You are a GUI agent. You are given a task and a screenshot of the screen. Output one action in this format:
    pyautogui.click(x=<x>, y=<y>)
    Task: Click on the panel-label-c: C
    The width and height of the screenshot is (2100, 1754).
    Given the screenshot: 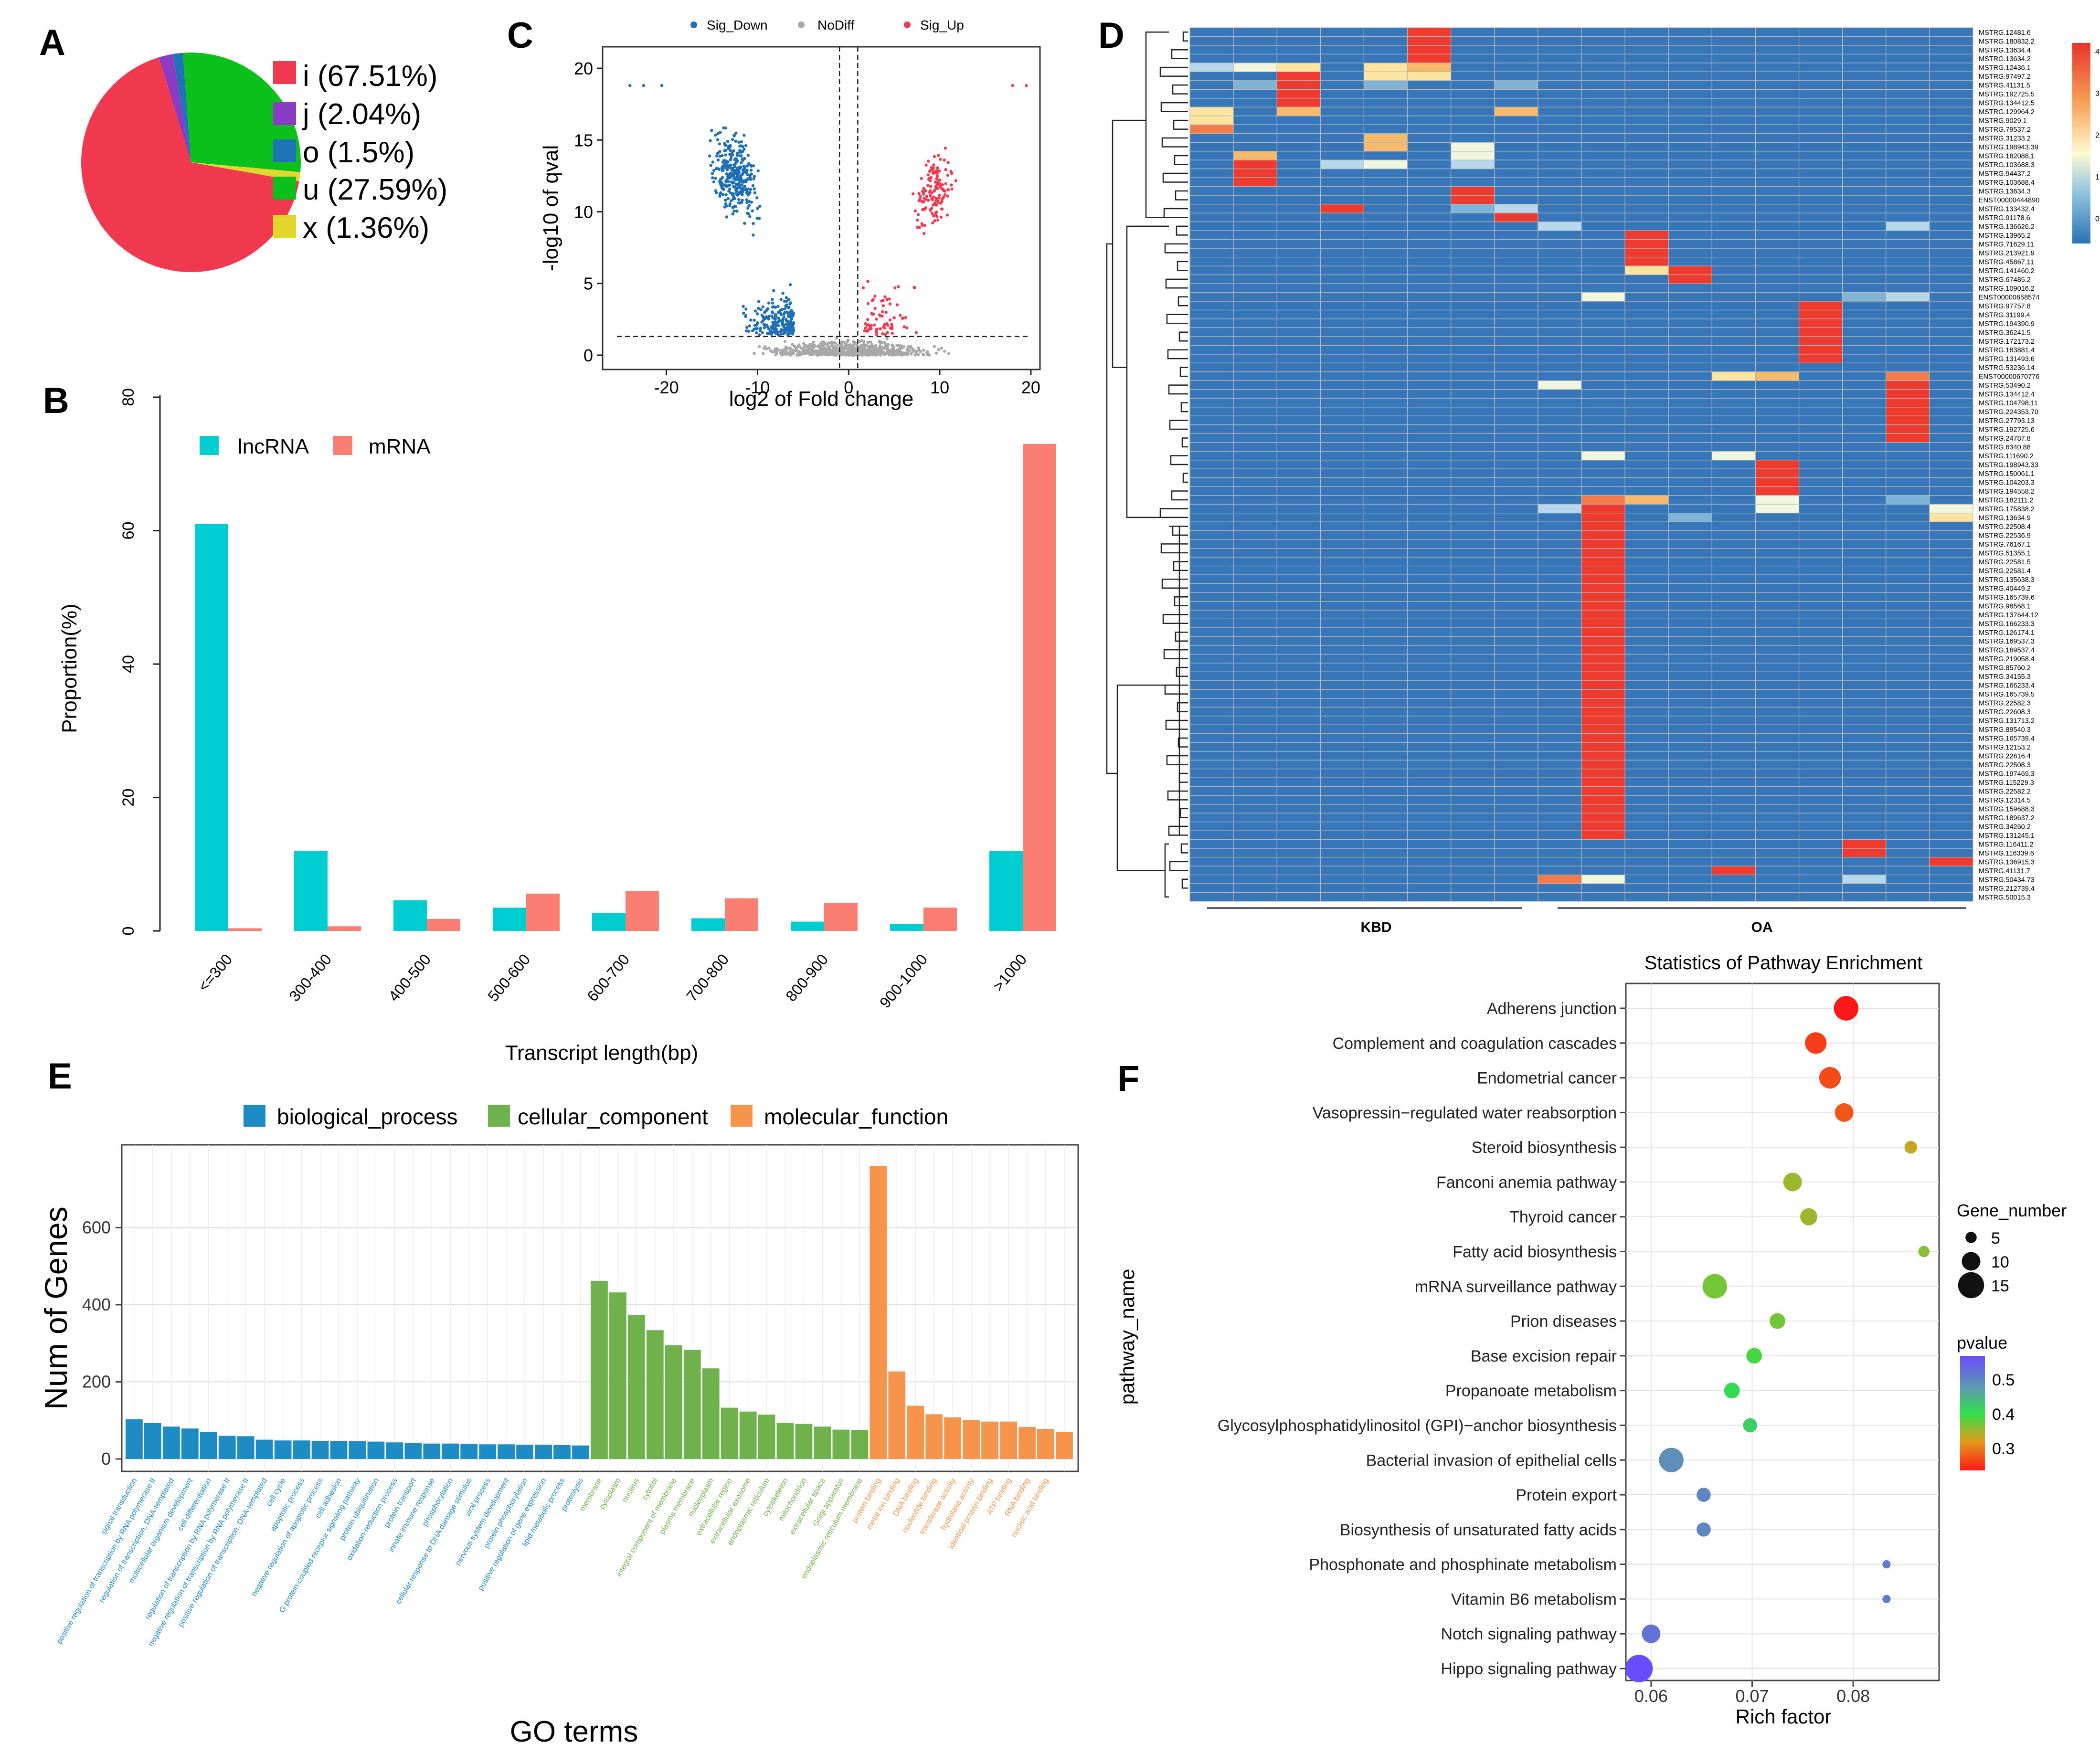 What is the action you would take?
    pyautogui.click(x=520, y=35)
    